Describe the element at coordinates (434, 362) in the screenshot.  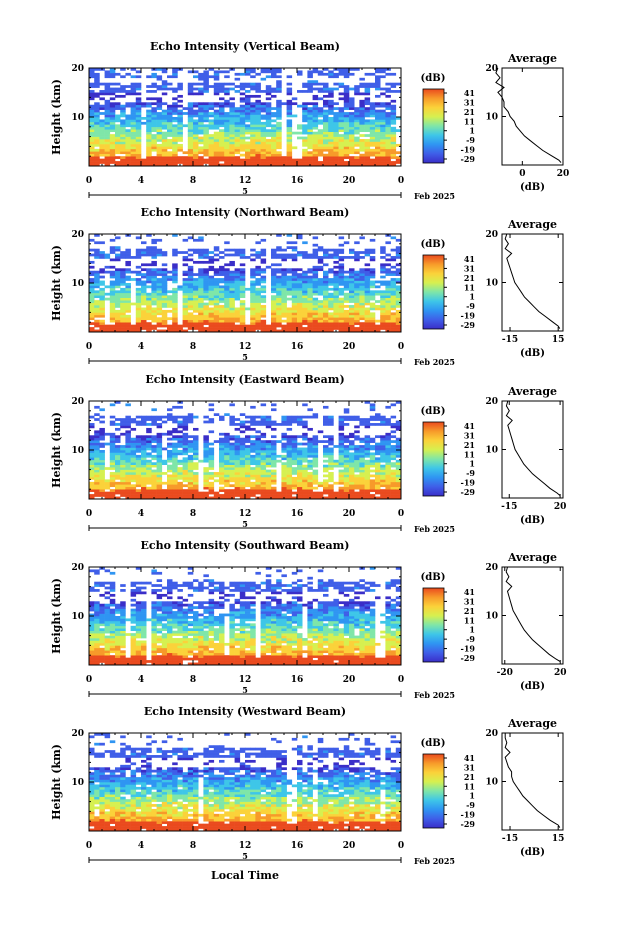
I see `month-label: Feb 2025` at that location.